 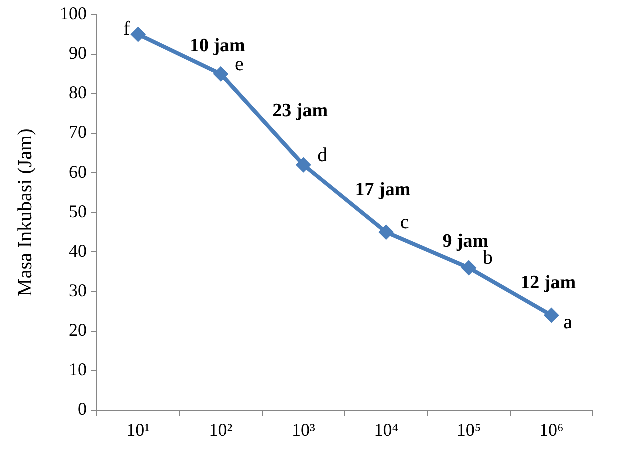 I want to click on y-tick-label: 40, so click(x=78, y=250).